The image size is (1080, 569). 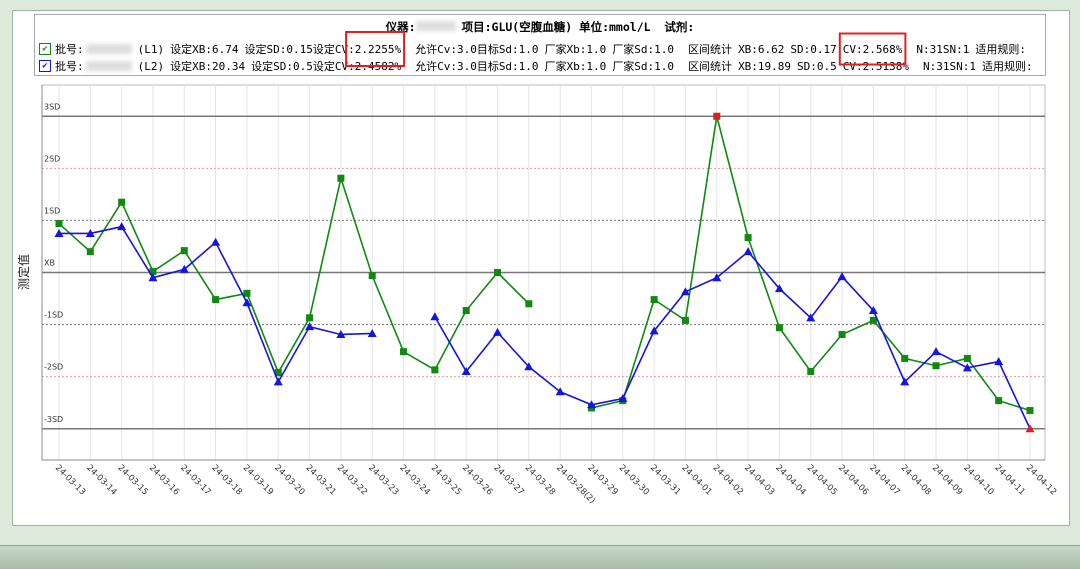 What do you see at coordinates (53, 315) in the screenshot?
I see `y-tick-label: -1SD` at bounding box center [53, 315].